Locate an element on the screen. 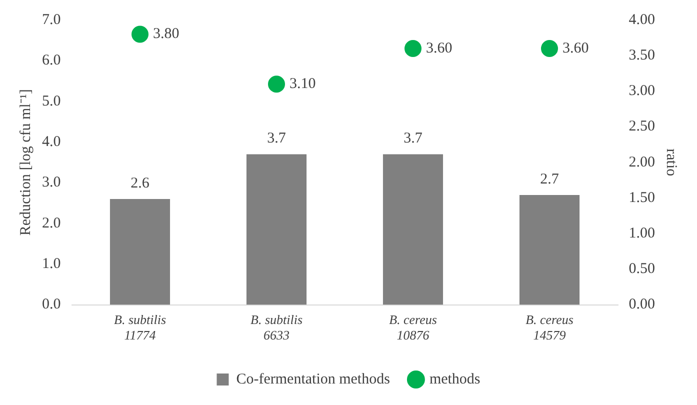 This screenshot has width=697, height=405. y-tick-label: 2.0 is located at coordinates (51, 223).